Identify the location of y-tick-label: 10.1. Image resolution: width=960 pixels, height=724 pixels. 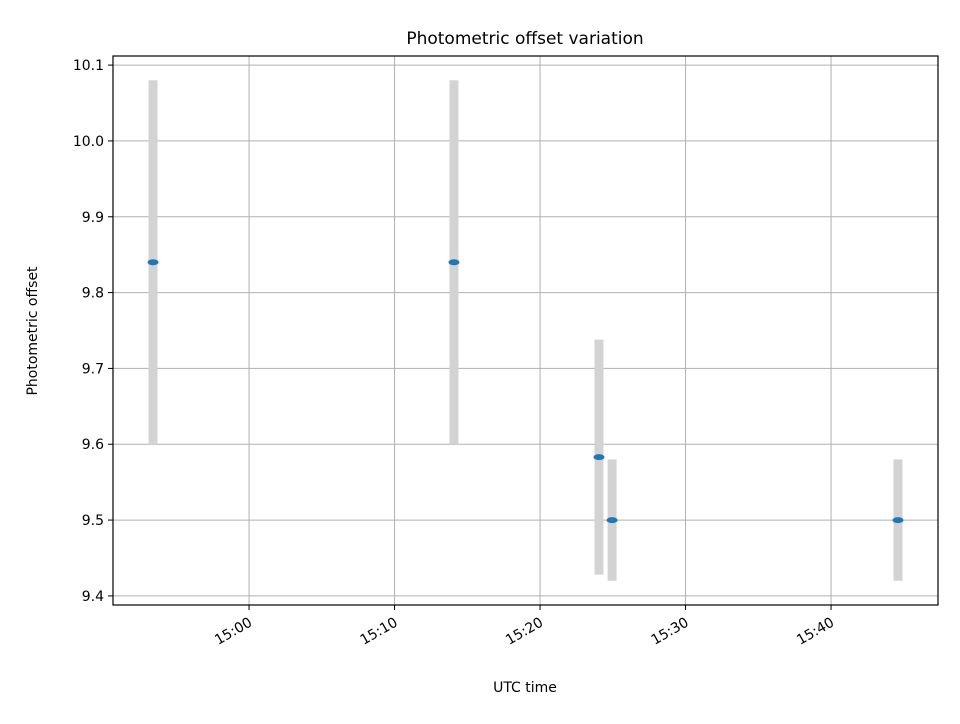
(88, 66).